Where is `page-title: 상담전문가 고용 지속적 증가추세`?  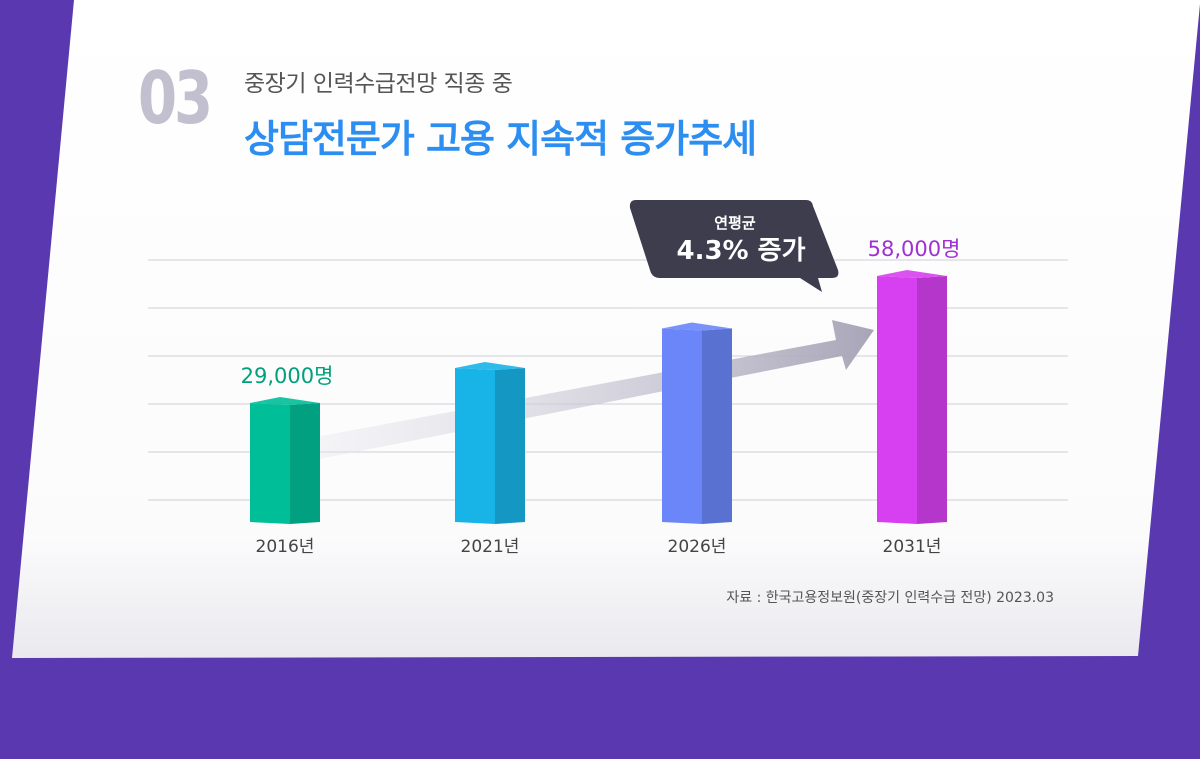 page-title: 상담전문가 고용 지속적 증가추세 is located at coordinates (500, 139).